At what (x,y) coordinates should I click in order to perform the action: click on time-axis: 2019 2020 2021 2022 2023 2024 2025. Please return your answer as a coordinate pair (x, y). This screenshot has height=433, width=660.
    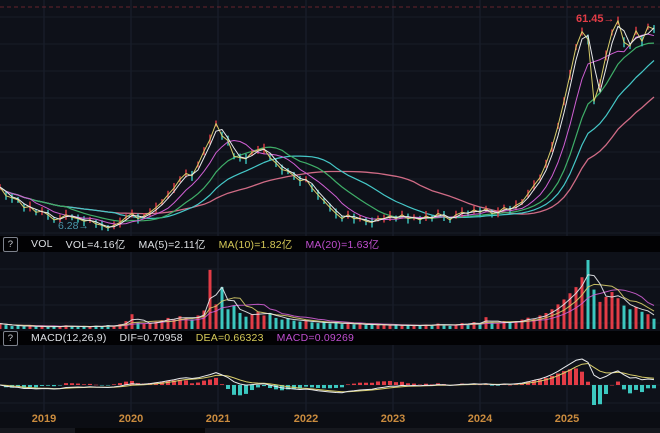
    Looking at the image, I should click on (330, 420).